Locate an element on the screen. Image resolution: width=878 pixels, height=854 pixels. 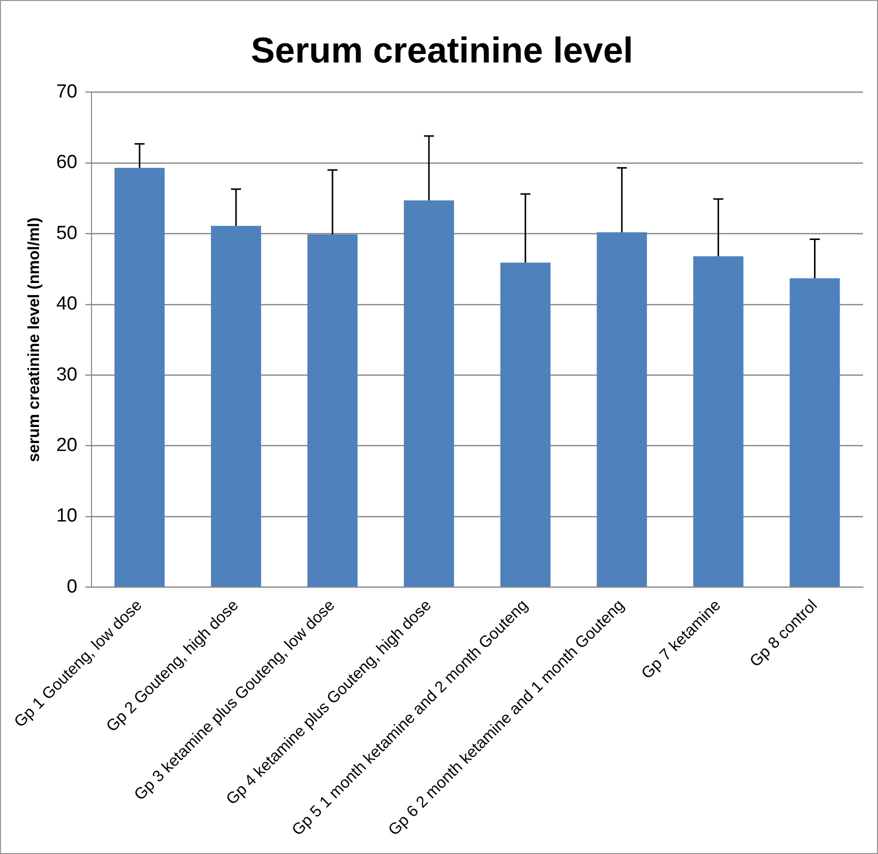
y-tick-label: 30 is located at coordinates (67, 375).